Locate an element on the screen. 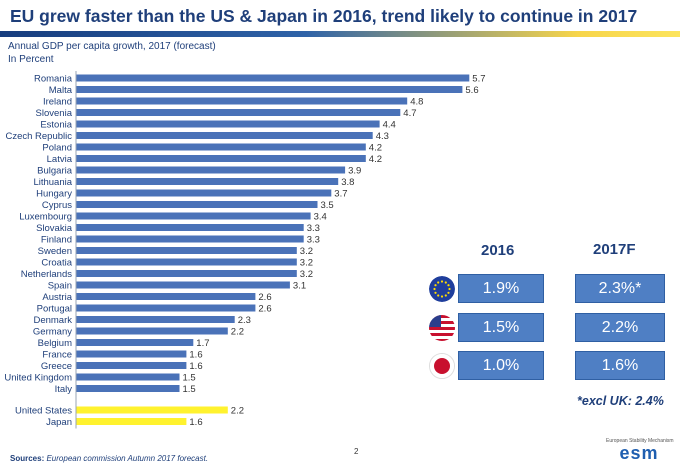 This screenshot has width=680, height=469. value-label-slovenia: 4.7 is located at coordinates (409, 113).